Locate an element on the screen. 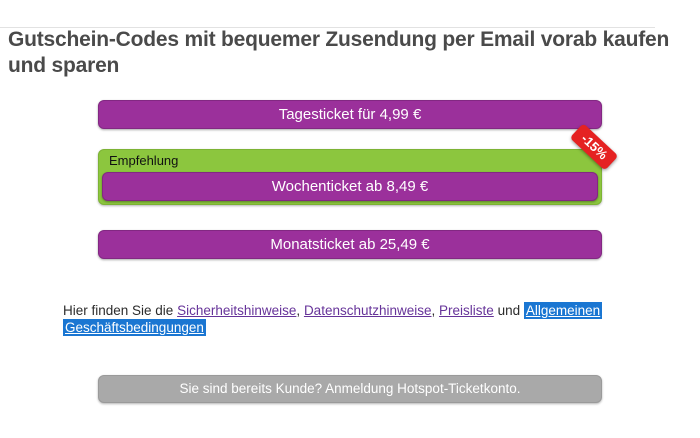 The width and height of the screenshot is (700, 438). price-list-link: Preisliste is located at coordinates (466, 310).